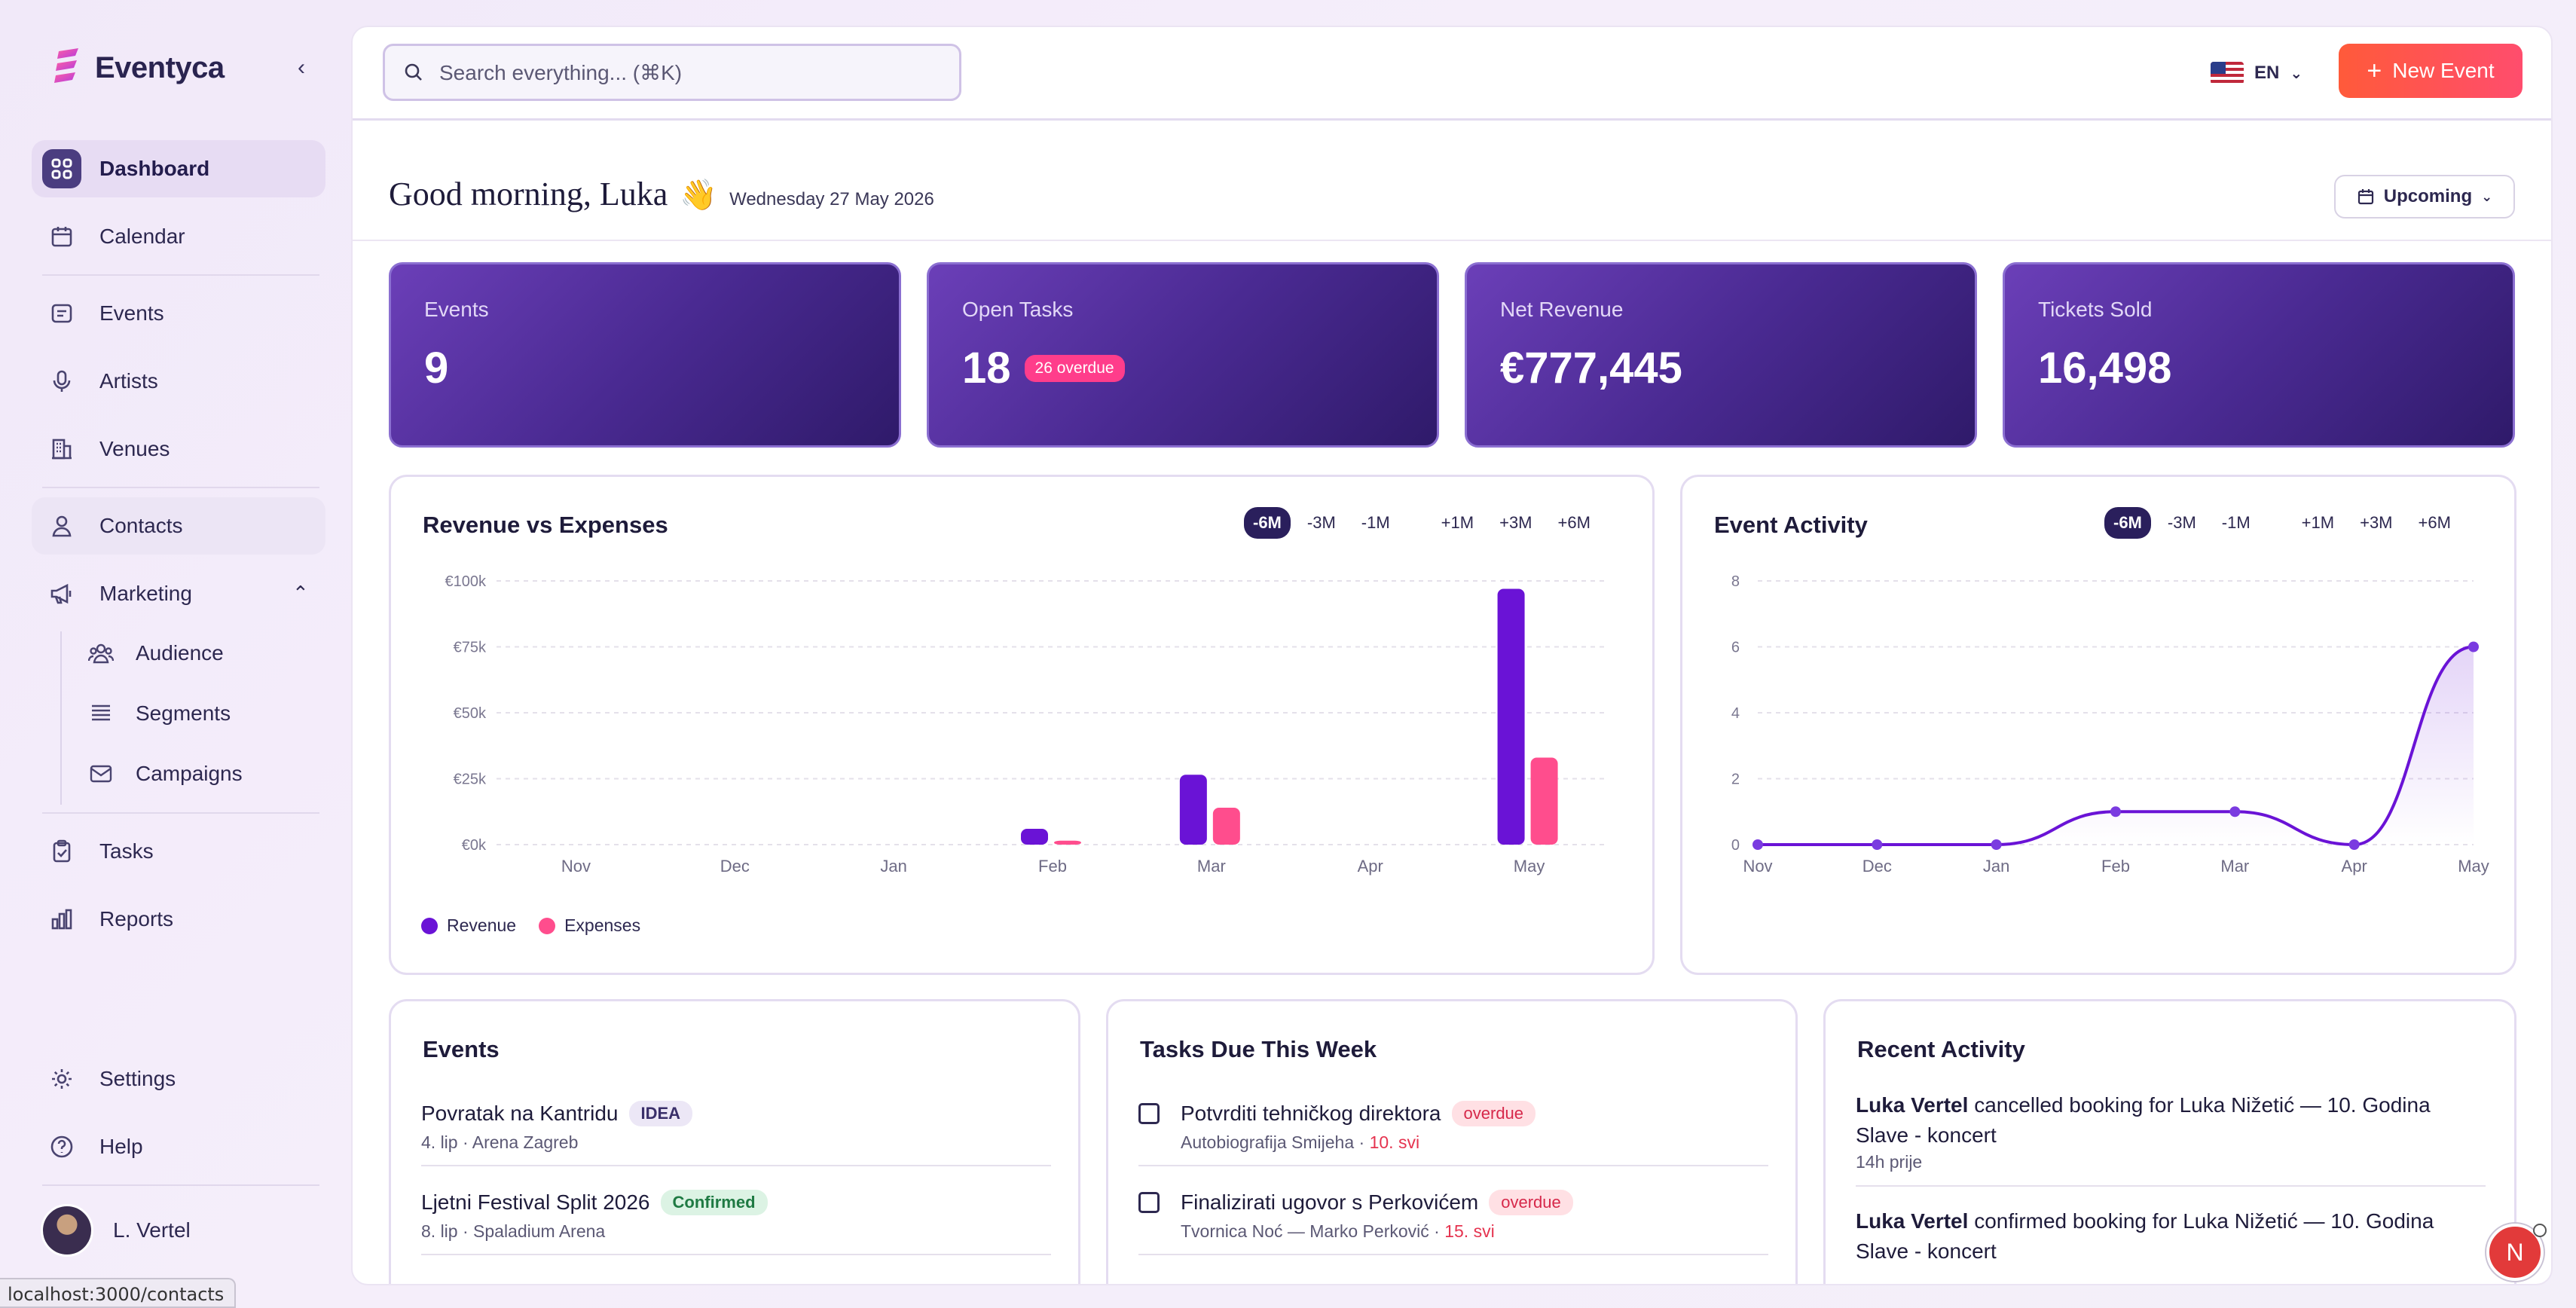  I want to click on stat-label: Open Tasks, so click(1018, 310).